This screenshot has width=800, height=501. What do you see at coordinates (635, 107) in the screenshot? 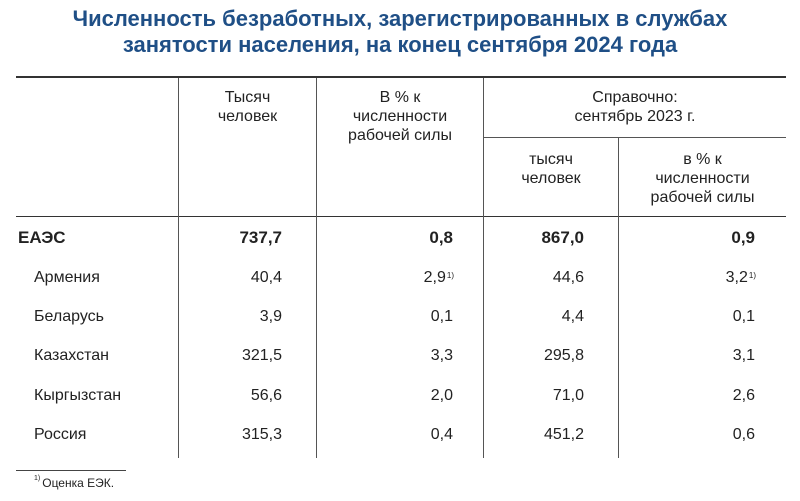
I see `header-reference: Справочно: сентябрь 2023 г.` at bounding box center [635, 107].